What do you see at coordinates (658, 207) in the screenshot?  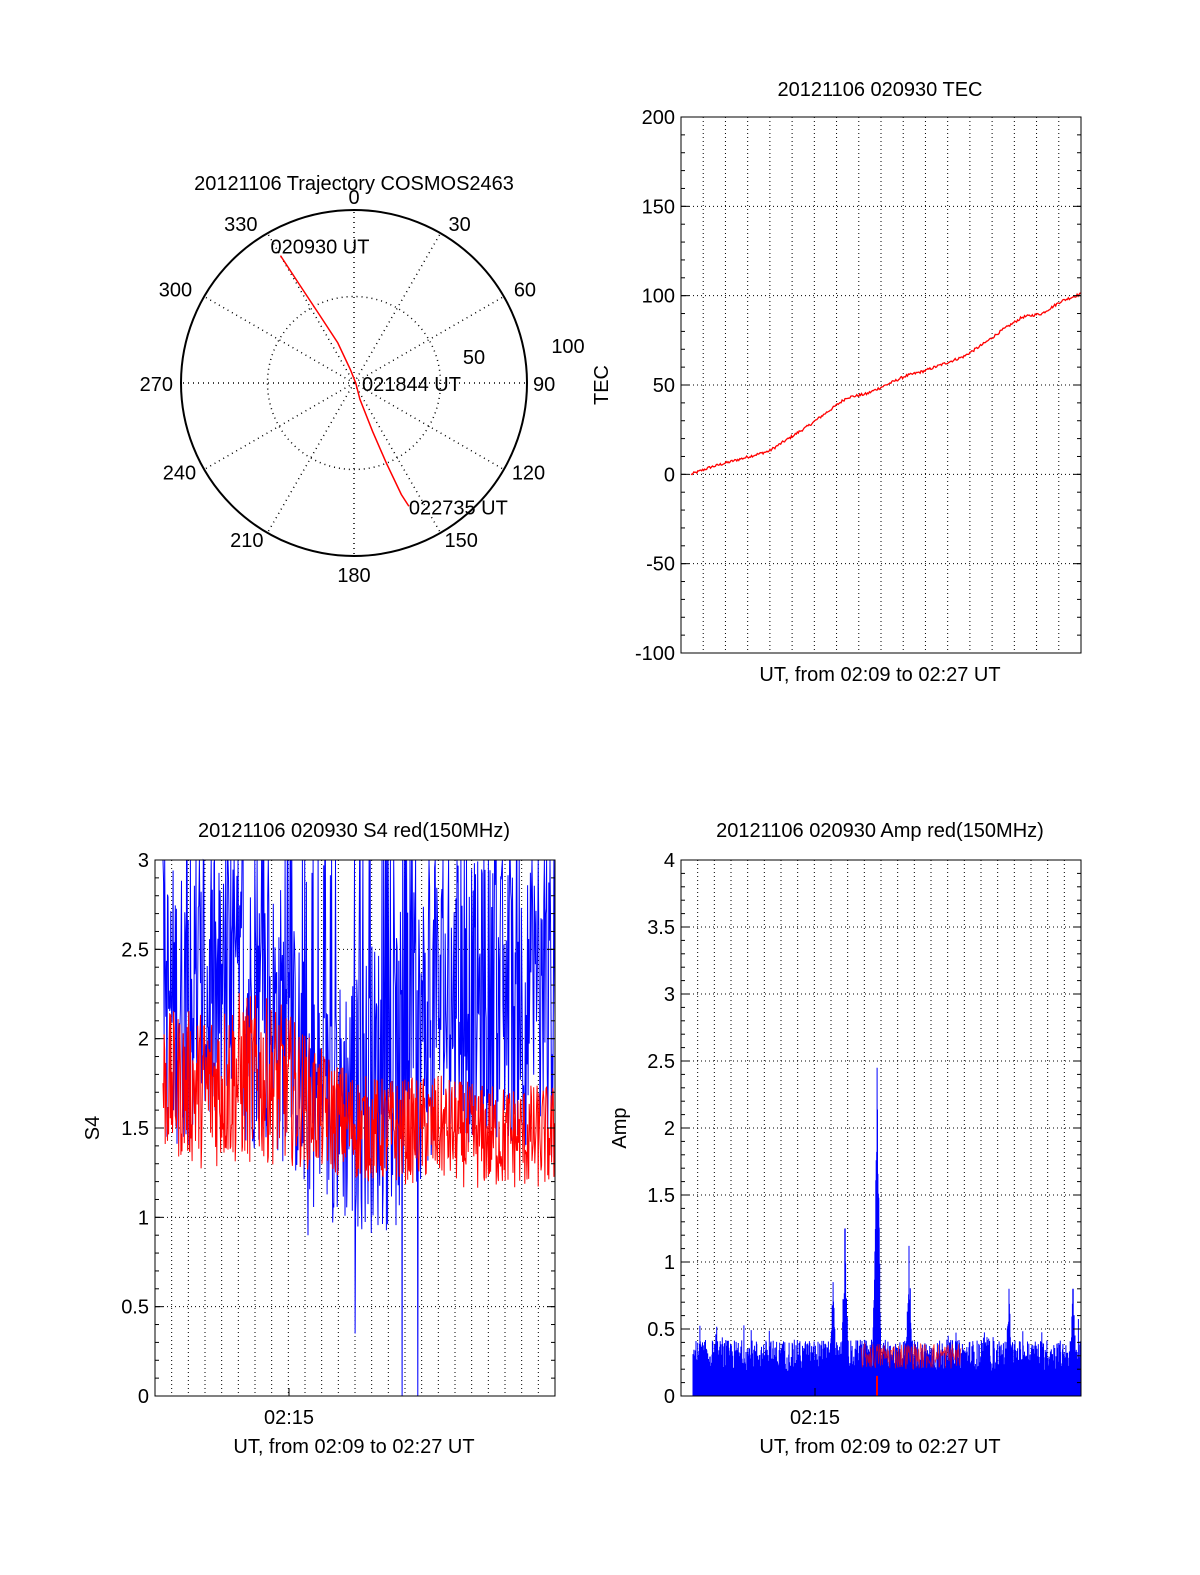 I see `tec-ytick-label: 150` at bounding box center [658, 207].